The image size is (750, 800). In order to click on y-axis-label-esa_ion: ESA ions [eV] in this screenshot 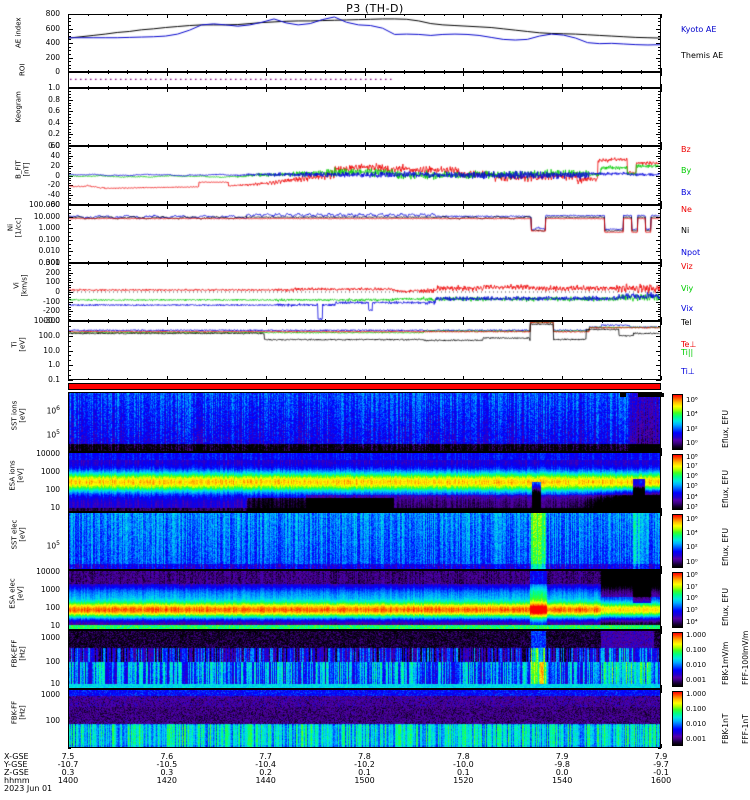, I will do `click(16, 475)`.